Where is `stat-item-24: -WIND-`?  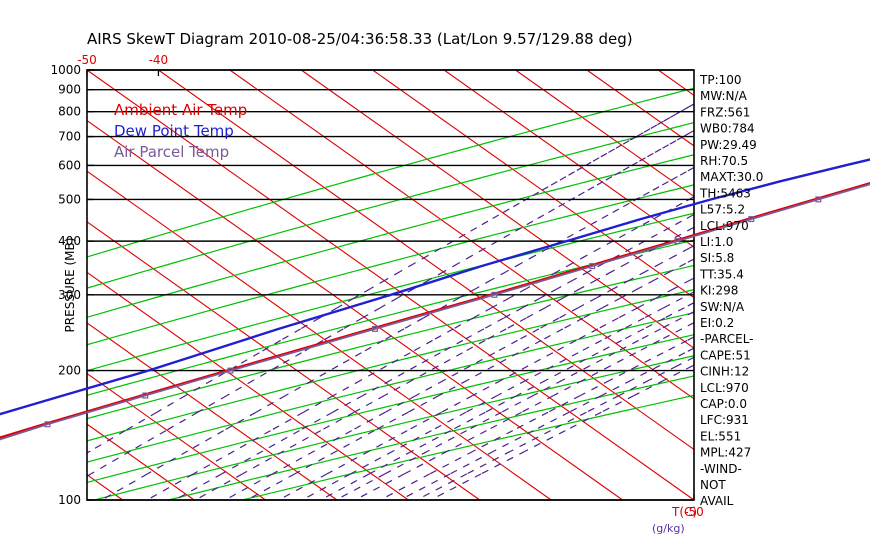
stat-item-24: -WIND- is located at coordinates (721, 469).